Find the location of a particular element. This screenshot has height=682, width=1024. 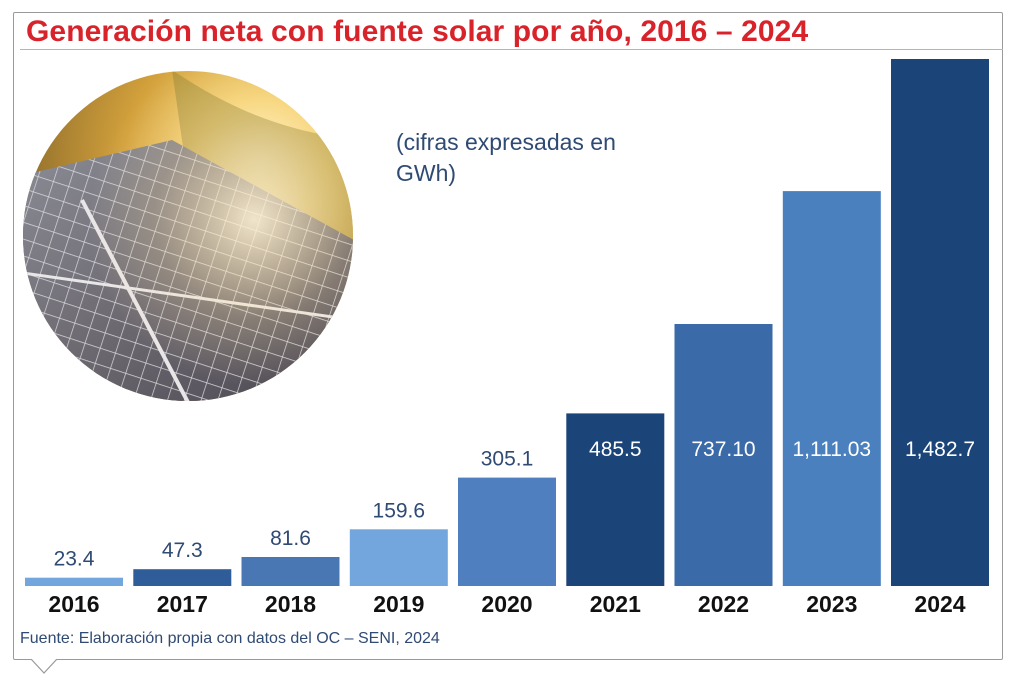

category-label-2018: 2018 is located at coordinates (290, 604).